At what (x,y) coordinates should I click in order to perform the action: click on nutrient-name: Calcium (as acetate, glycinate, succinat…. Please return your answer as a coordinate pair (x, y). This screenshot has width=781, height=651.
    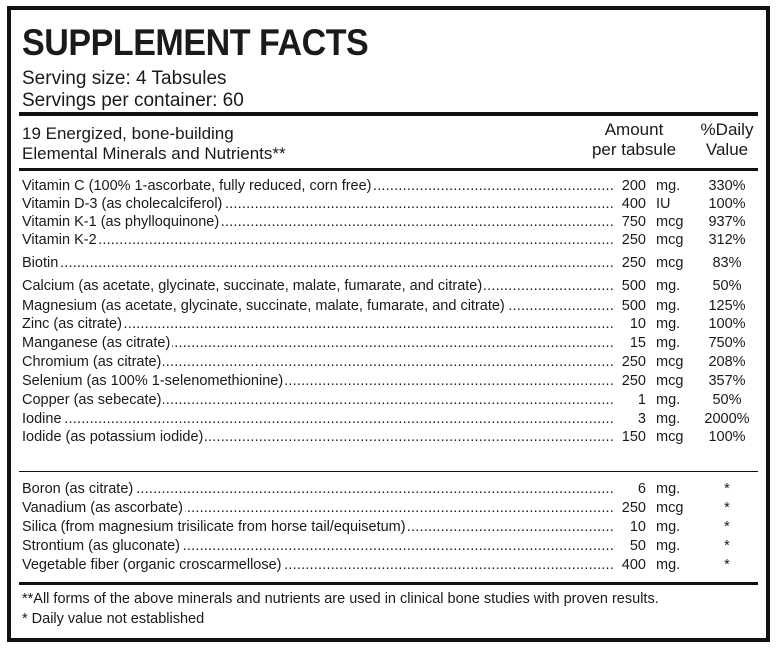
    Looking at the image, I should click on (253, 286).